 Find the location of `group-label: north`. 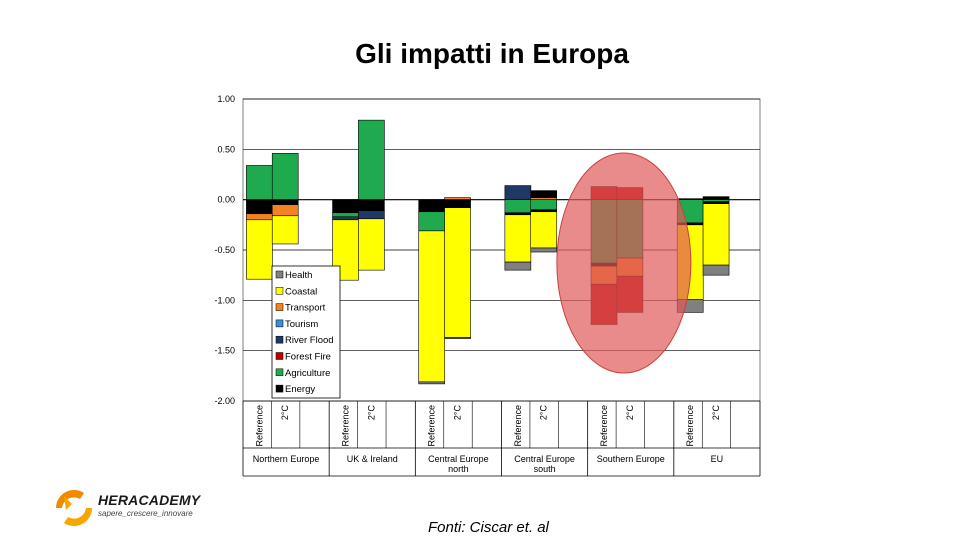

group-label: north is located at coordinates (458, 469).